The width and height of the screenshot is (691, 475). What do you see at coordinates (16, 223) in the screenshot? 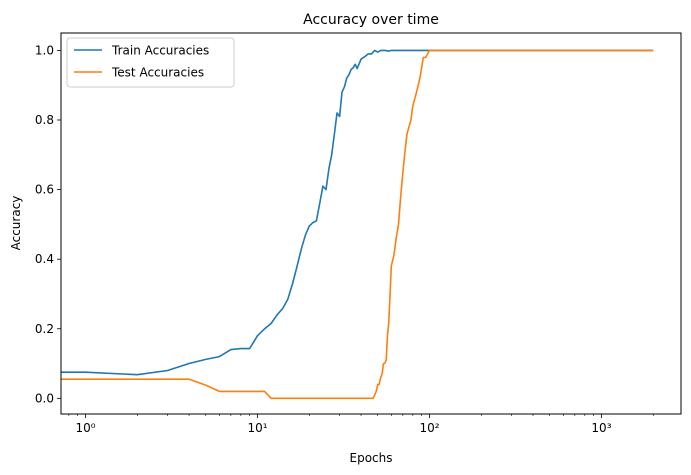
I see `y-axis-label: Accuracy` at bounding box center [16, 223].